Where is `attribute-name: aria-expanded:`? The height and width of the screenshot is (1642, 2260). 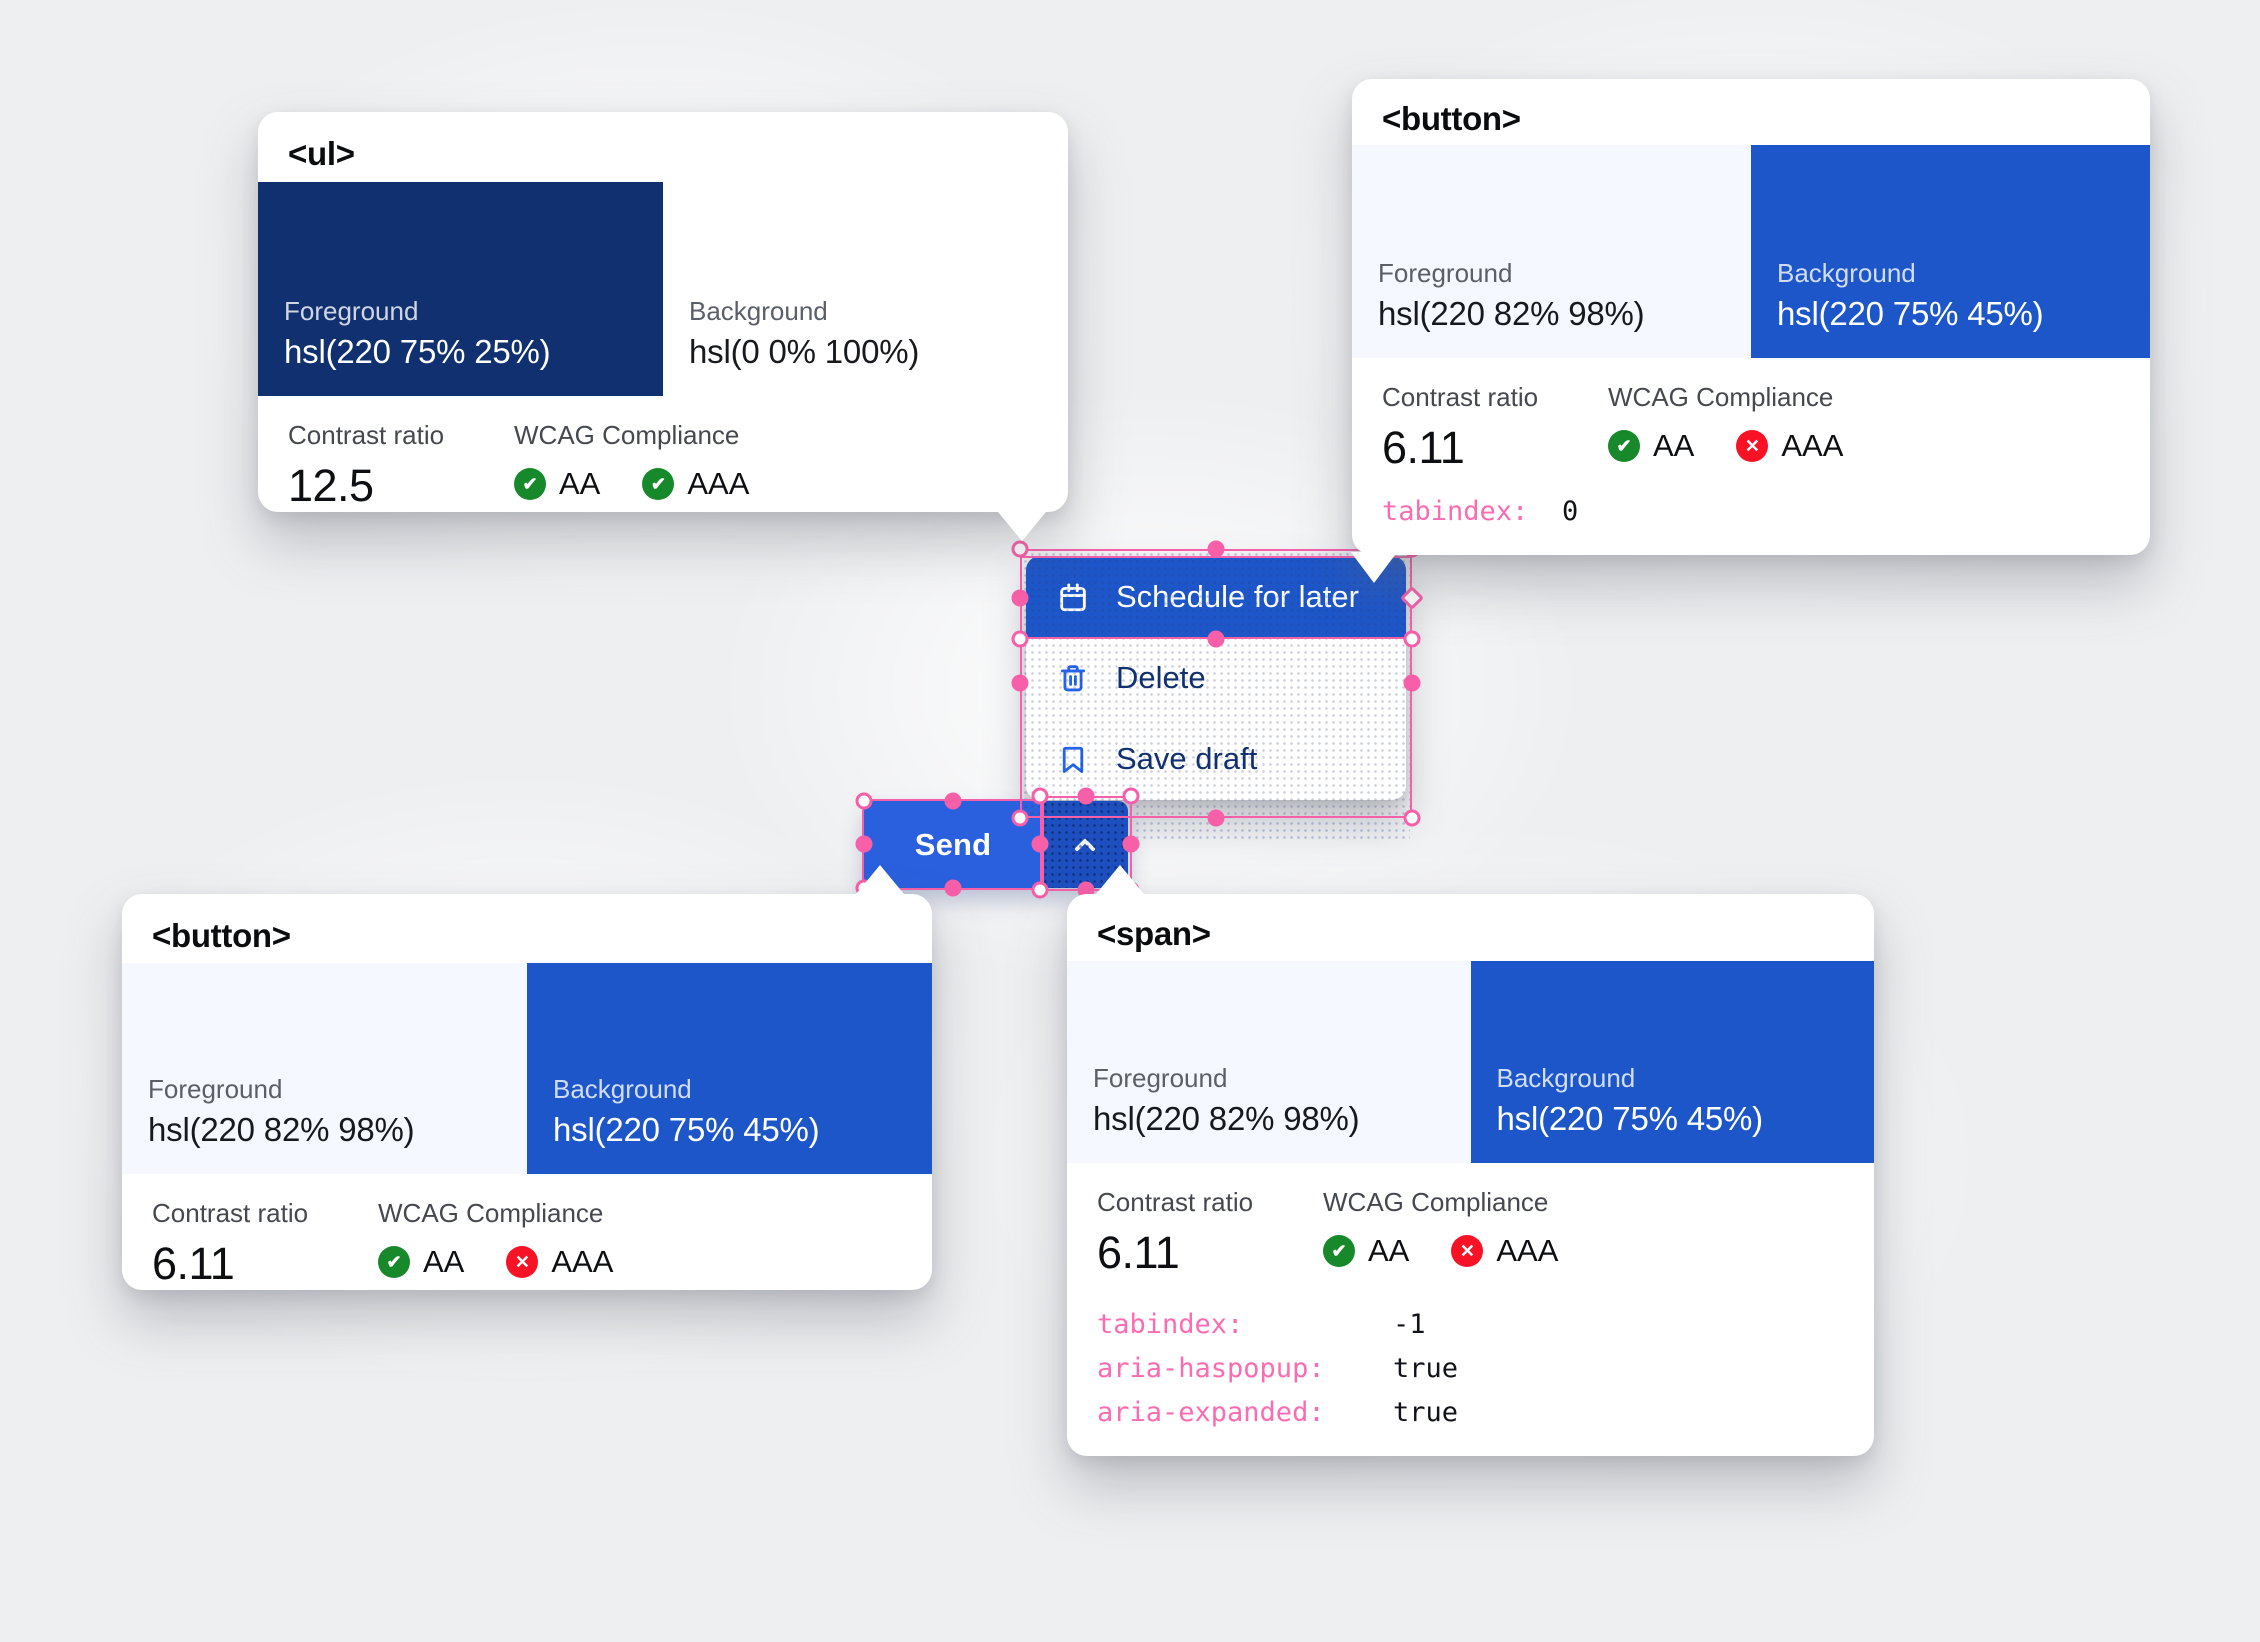
attribute-name: aria-expanded: is located at coordinates (1211, 1412).